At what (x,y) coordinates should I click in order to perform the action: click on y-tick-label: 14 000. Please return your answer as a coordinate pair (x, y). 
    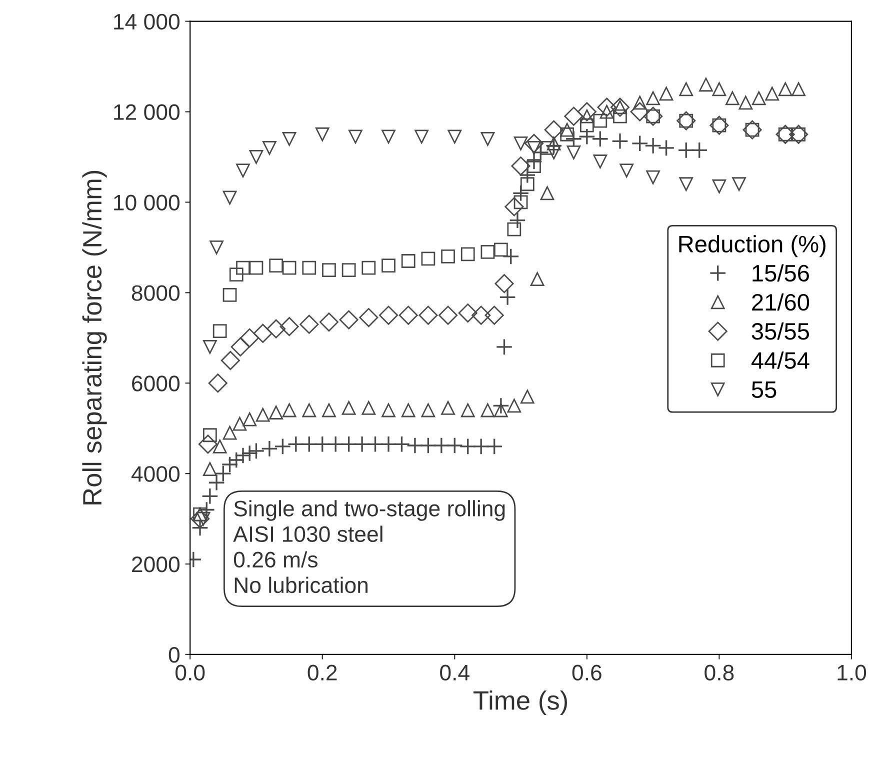
    Looking at the image, I should click on (147, 22).